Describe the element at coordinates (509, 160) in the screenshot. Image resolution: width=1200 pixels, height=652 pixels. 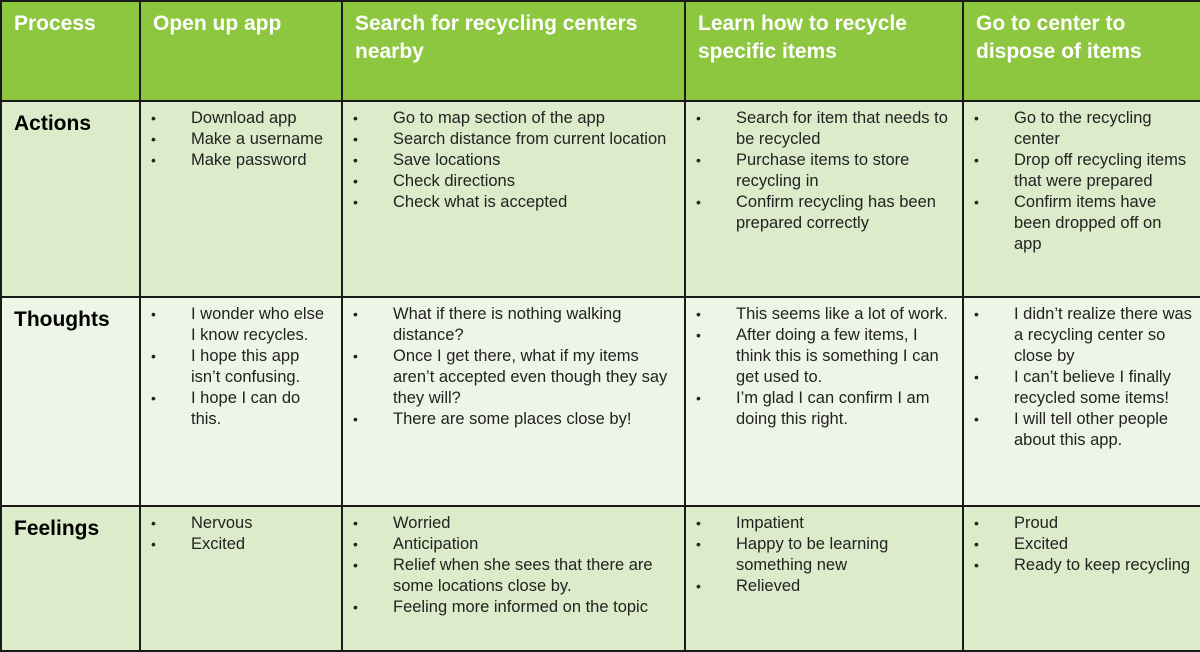
I see `list-item: • Save locations` at that location.